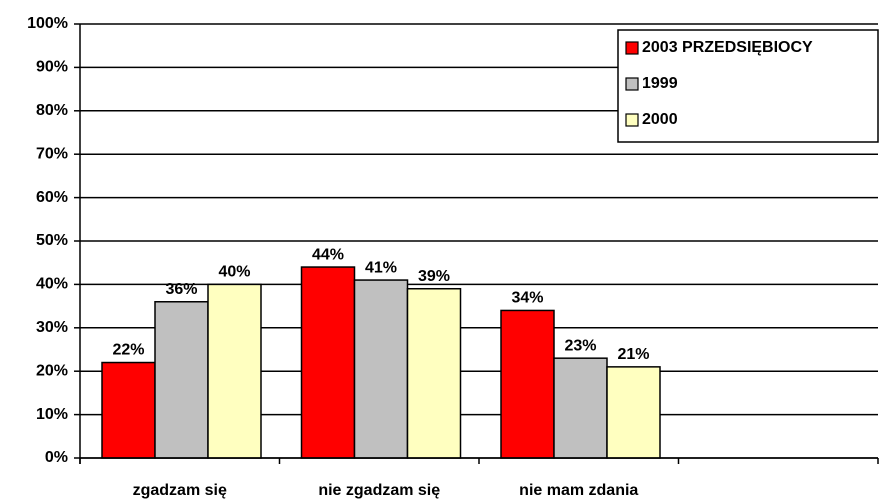  Describe the element at coordinates (52, 240) in the screenshot. I see `y-tick-label: 50%` at that location.